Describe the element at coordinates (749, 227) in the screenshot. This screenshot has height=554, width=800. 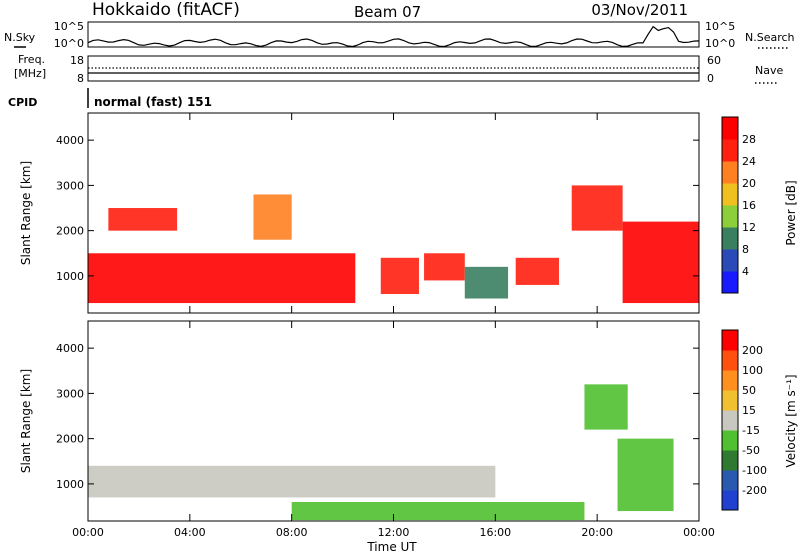
I see `power-tick-label: 12` at that location.